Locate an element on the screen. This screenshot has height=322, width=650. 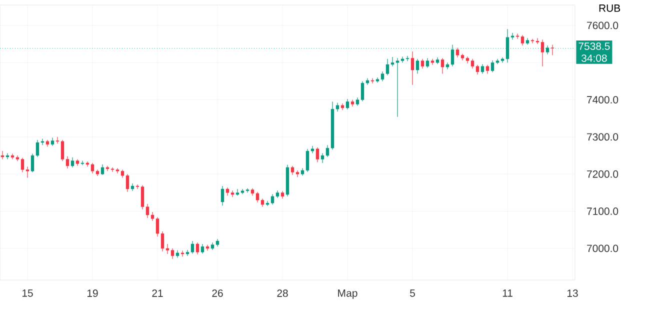
ref-line-label: 7538.5 is located at coordinates (594, 46).